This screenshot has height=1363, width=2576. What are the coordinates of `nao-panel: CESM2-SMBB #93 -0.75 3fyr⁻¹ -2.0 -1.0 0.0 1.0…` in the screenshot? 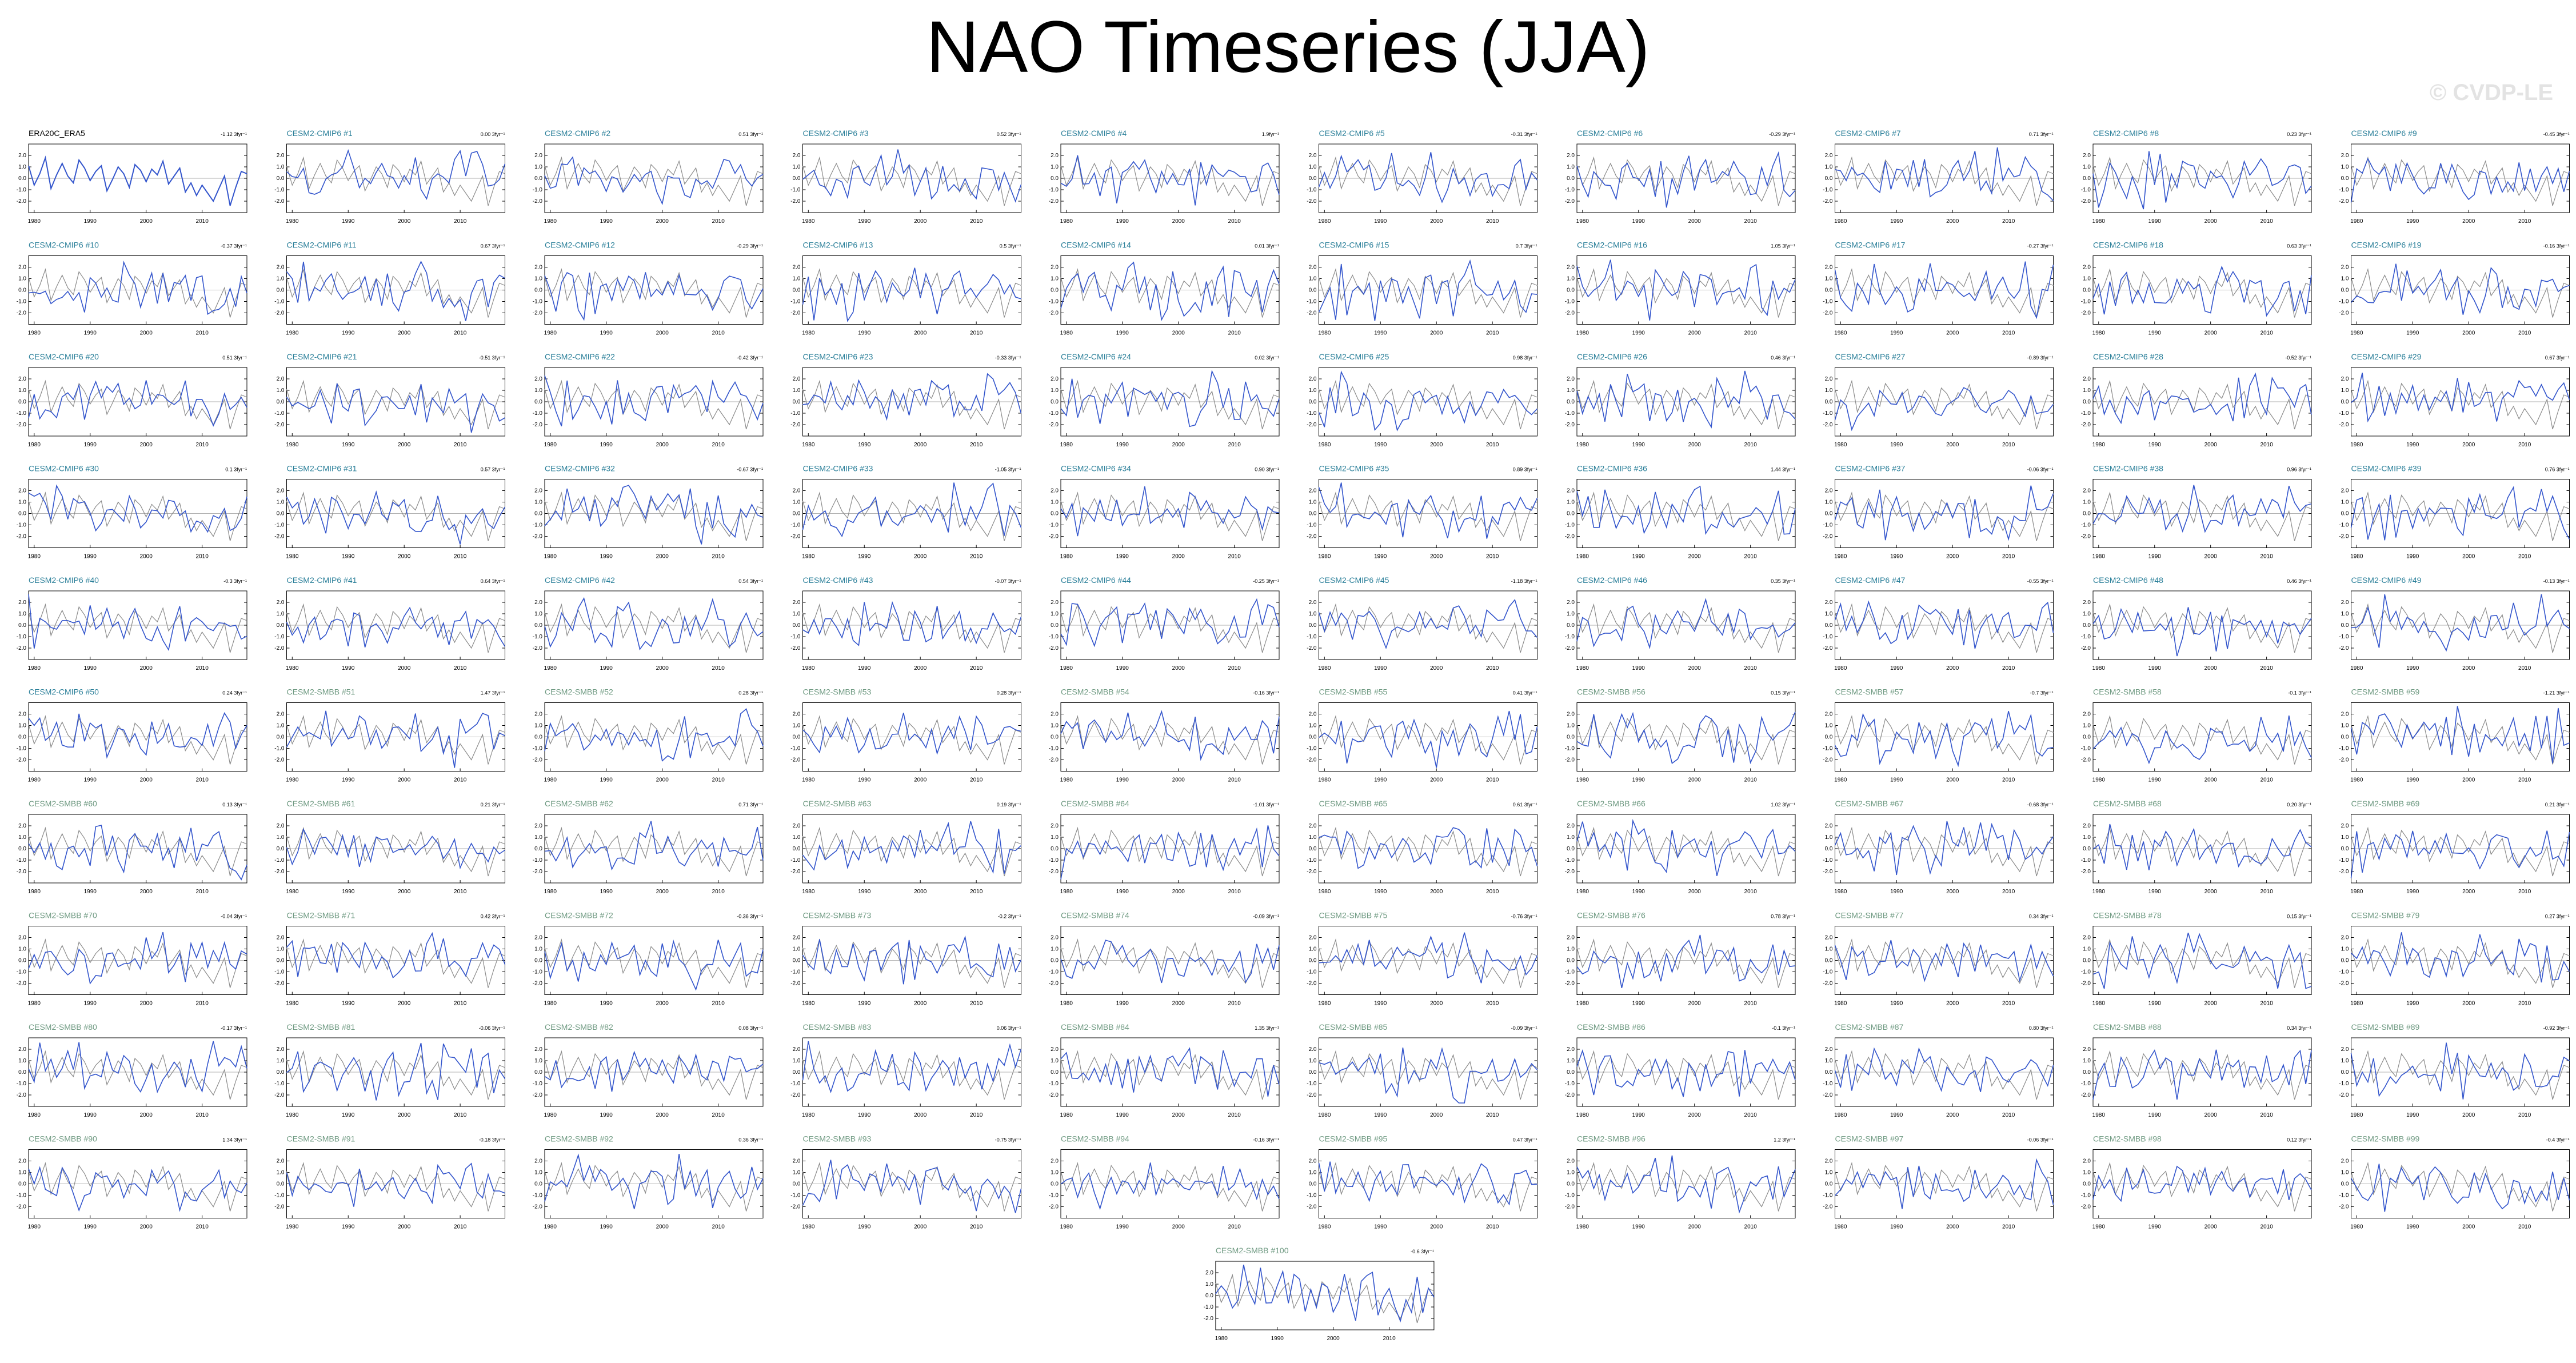 It's located at (906, 1182).